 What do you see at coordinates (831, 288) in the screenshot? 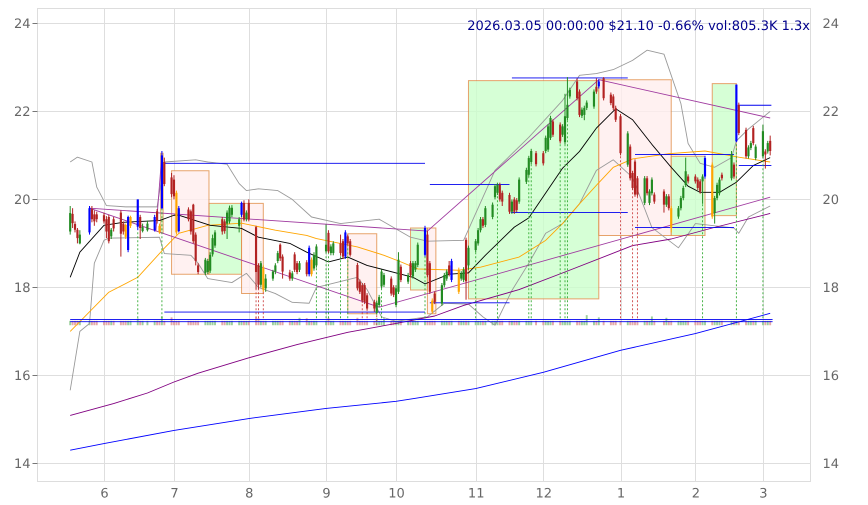
I see `y2-tick-label: 18` at bounding box center [831, 288].